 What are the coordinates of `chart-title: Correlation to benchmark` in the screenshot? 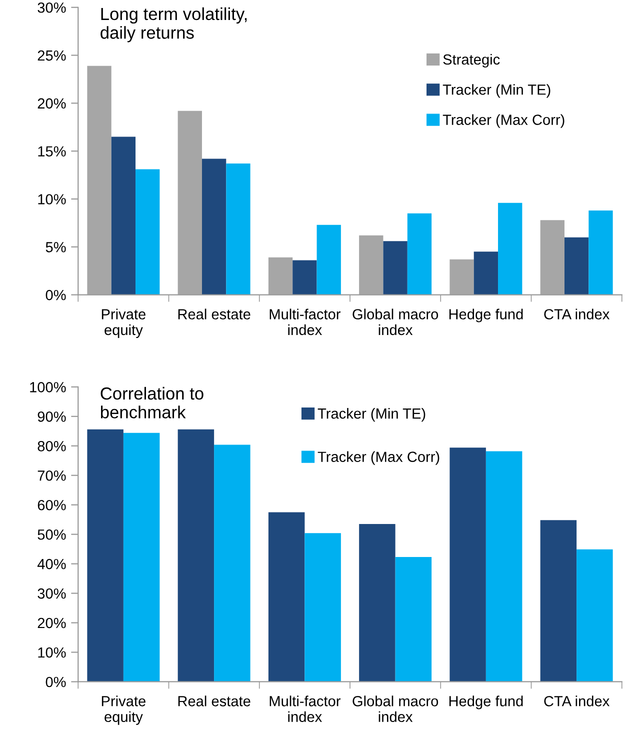 It's located at (152, 402).